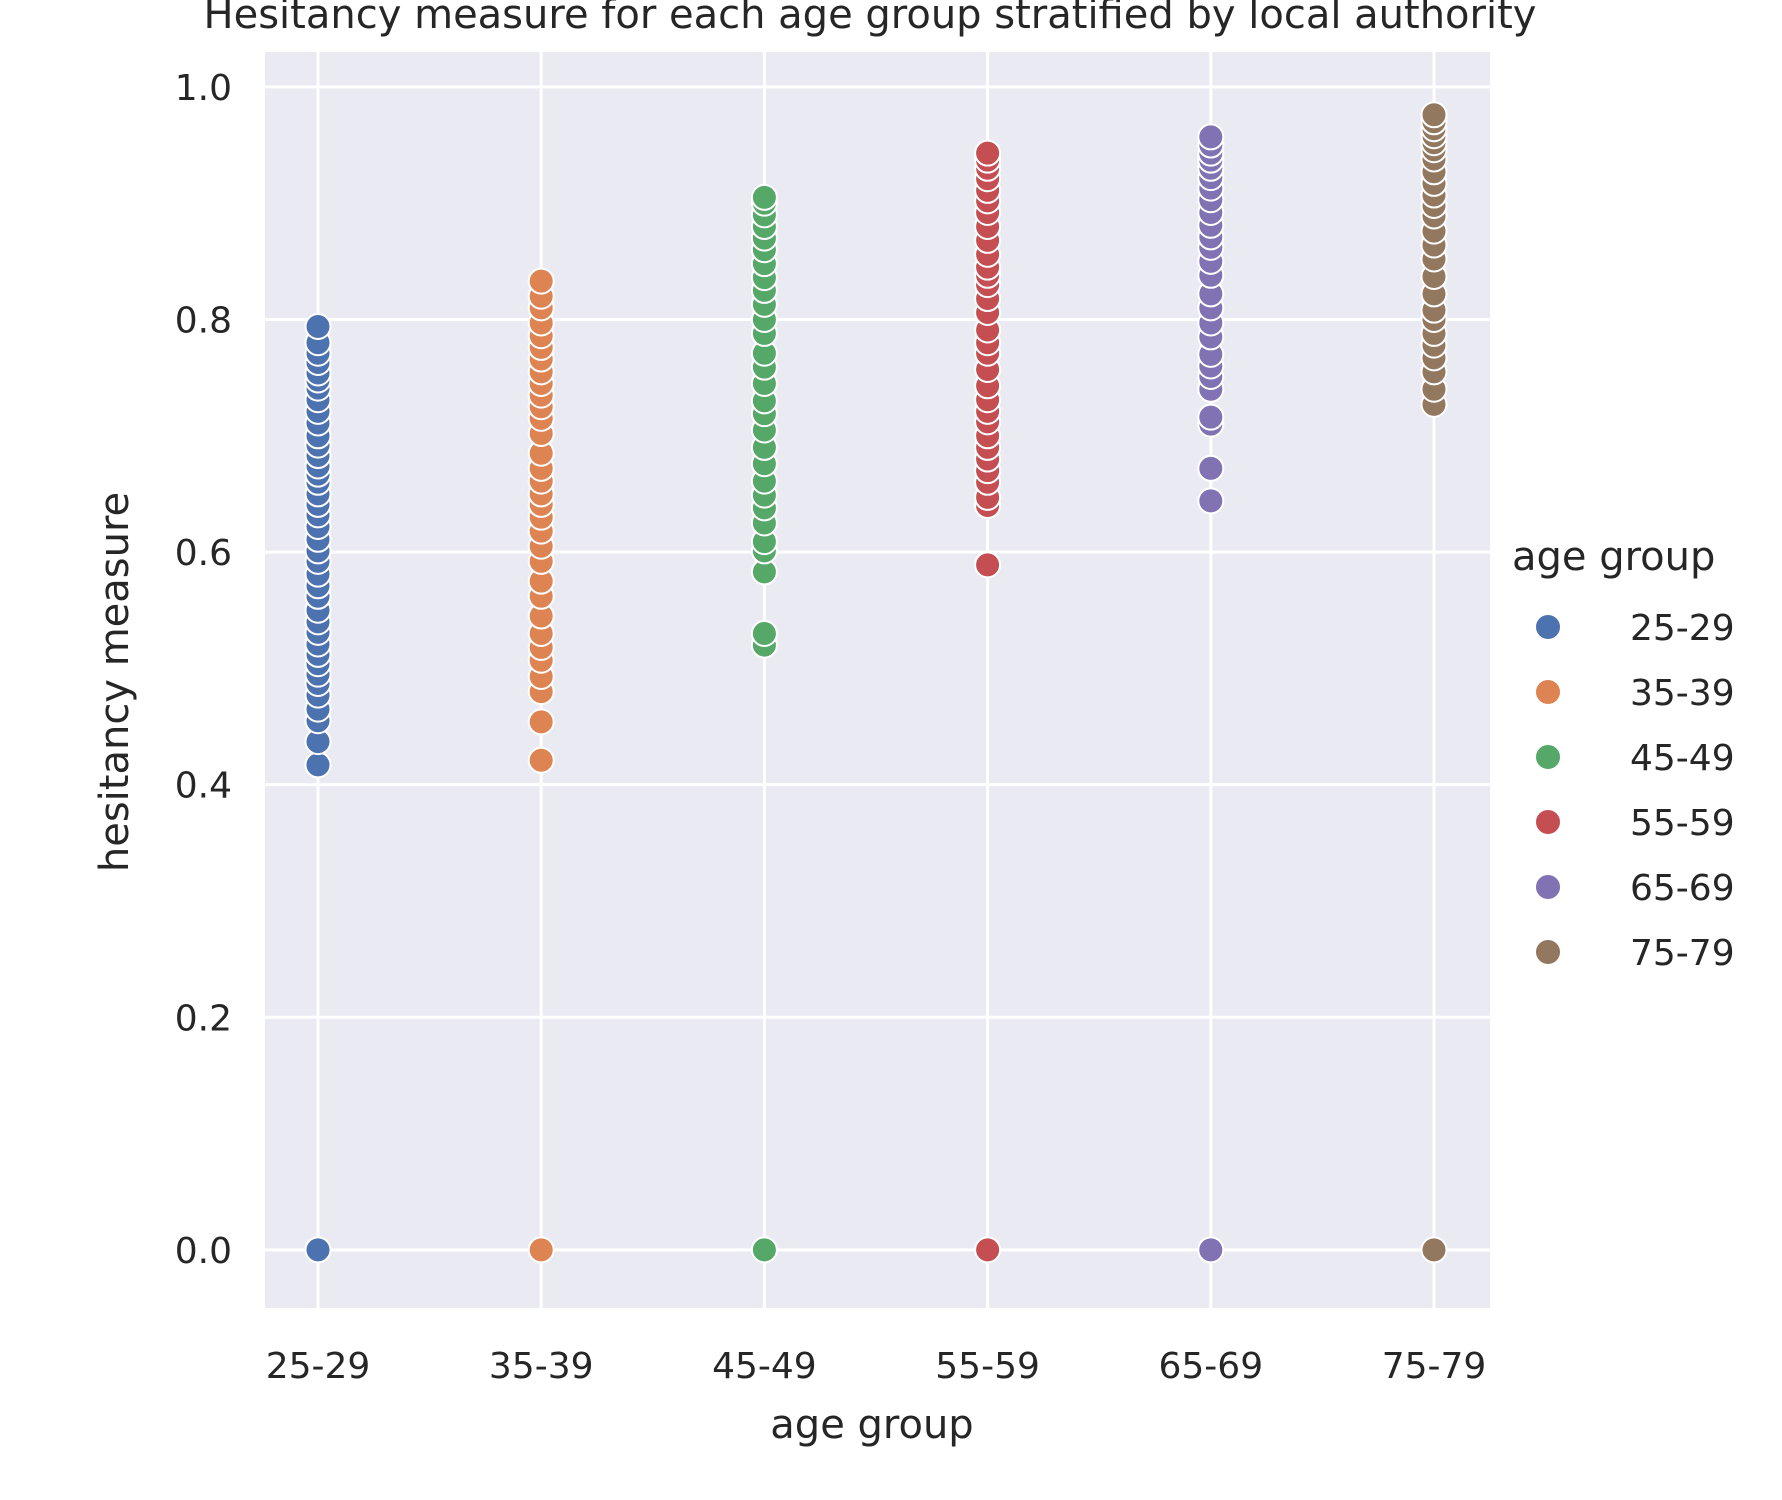 The height and width of the screenshot is (1500, 1782). I want to click on y-tick-label: 0.6, so click(203, 553).